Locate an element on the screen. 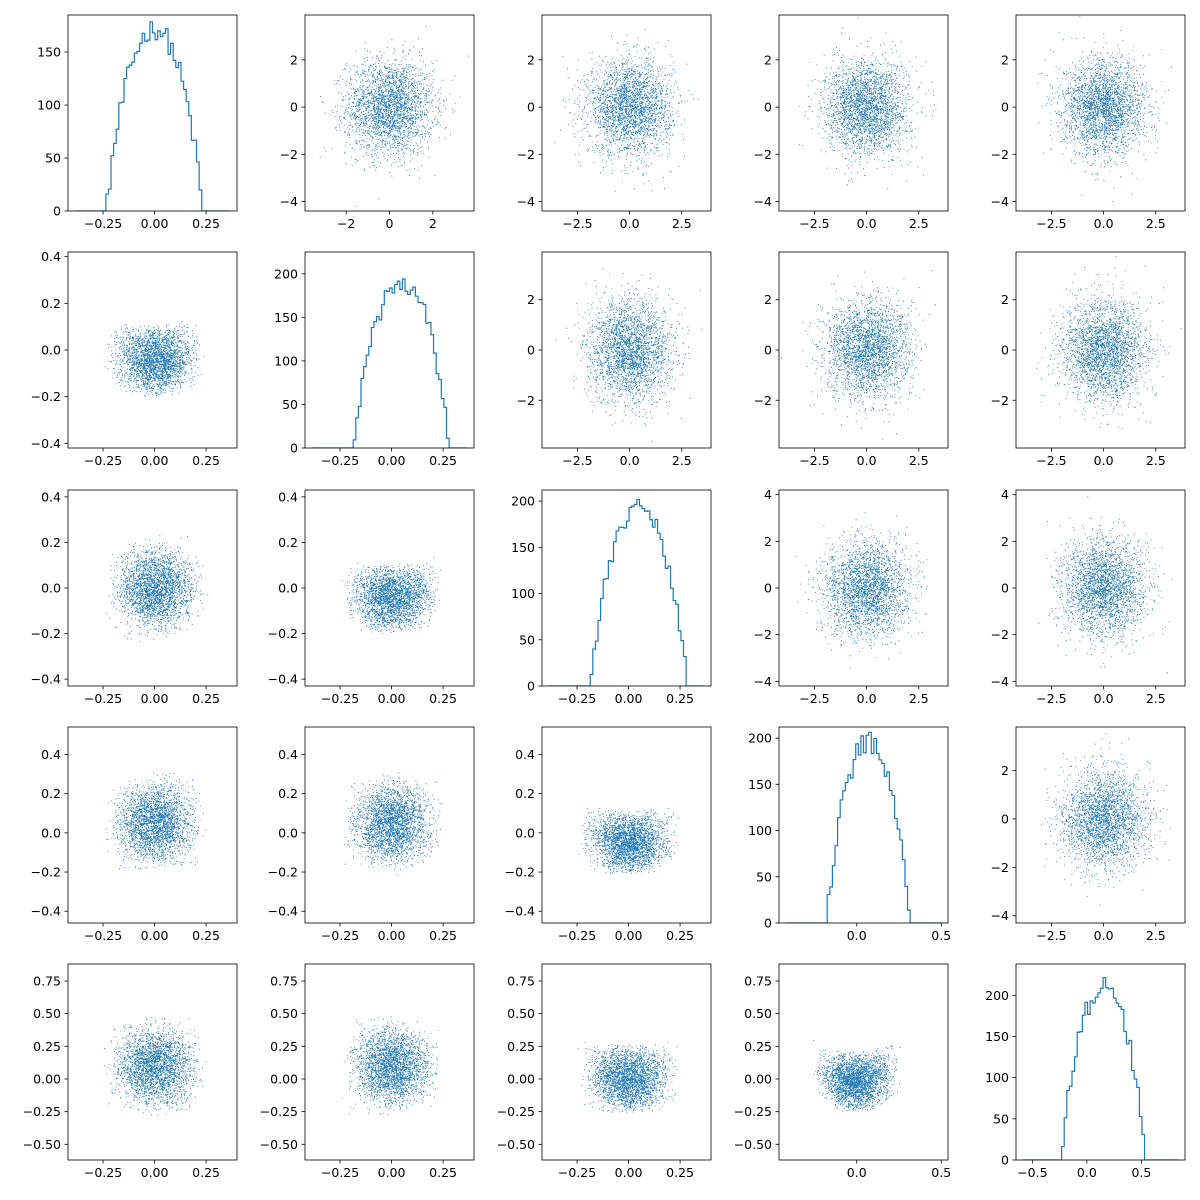  panel-r3-c3: 0.0 0.5 0 50 100 150 200 is located at coordinates (849, 834).